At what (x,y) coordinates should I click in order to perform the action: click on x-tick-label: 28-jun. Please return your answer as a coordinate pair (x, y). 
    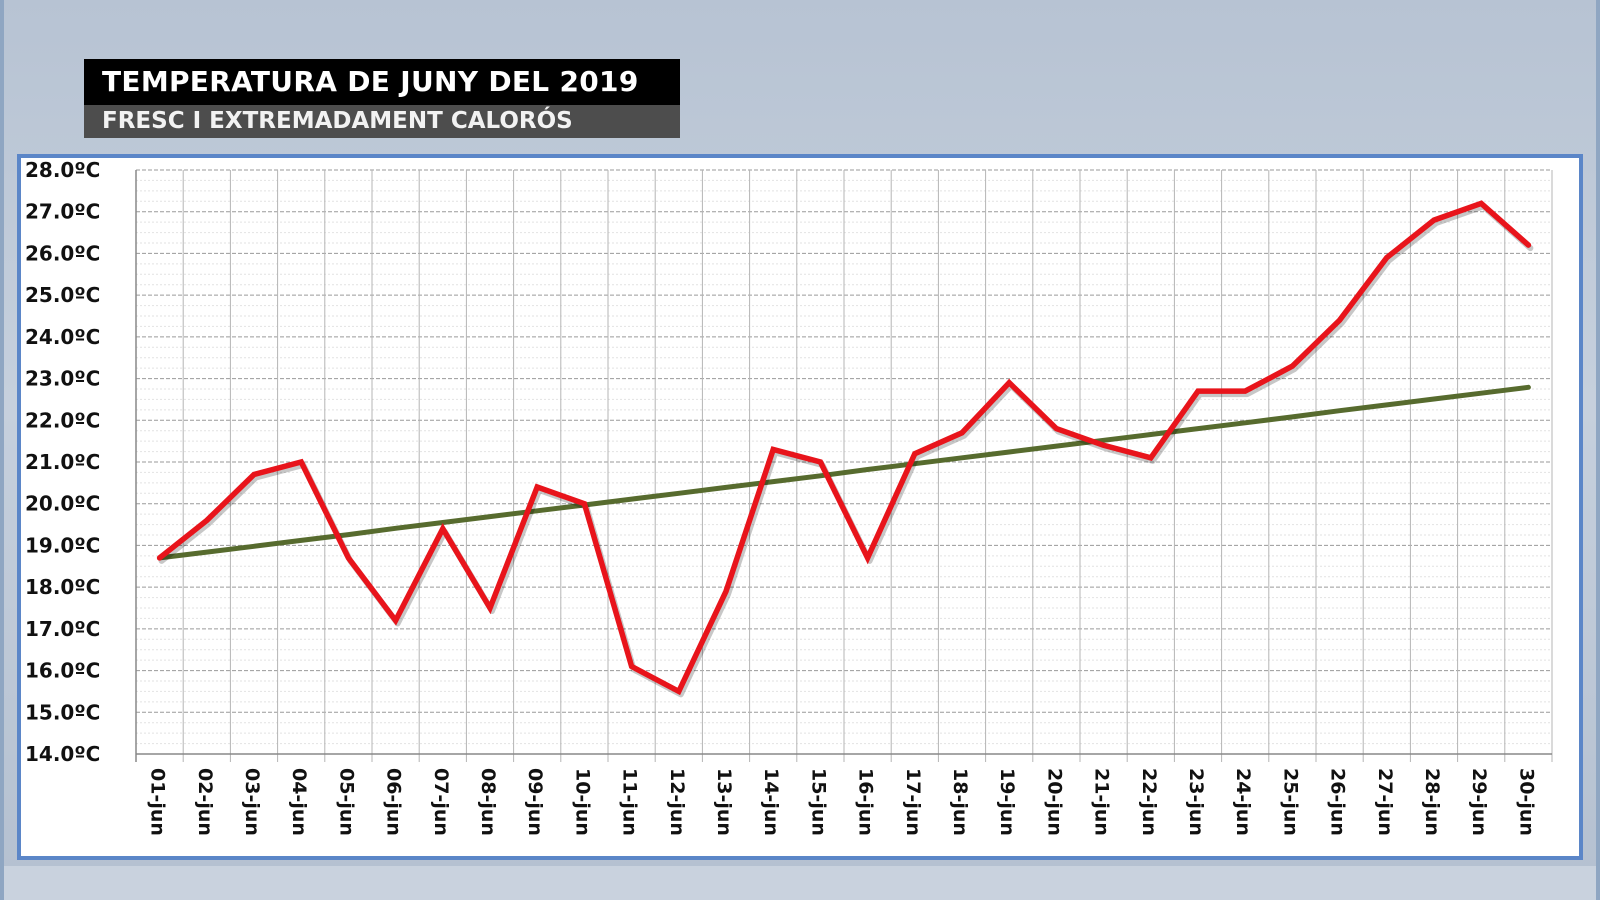
    Looking at the image, I should click on (1432, 802).